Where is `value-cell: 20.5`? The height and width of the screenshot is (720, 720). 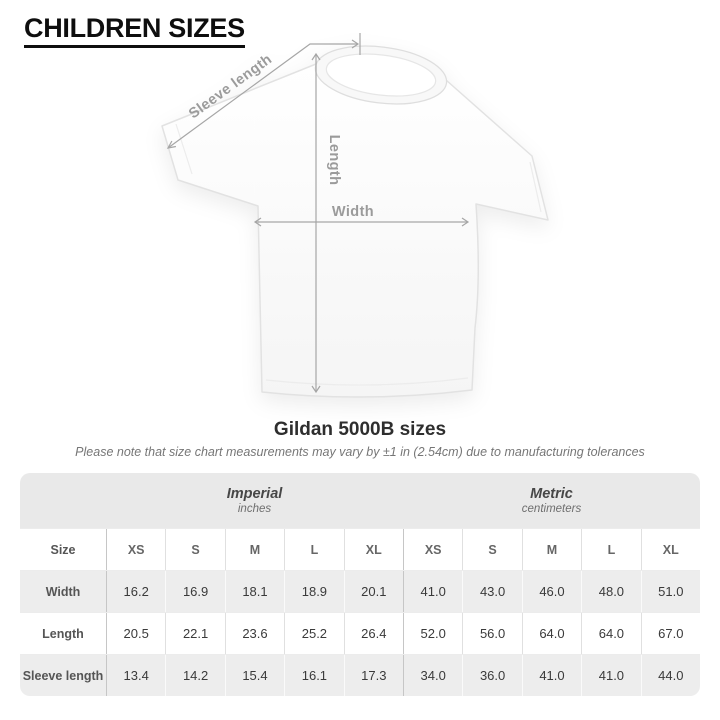
value-cell: 20.5 is located at coordinates (135, 633).